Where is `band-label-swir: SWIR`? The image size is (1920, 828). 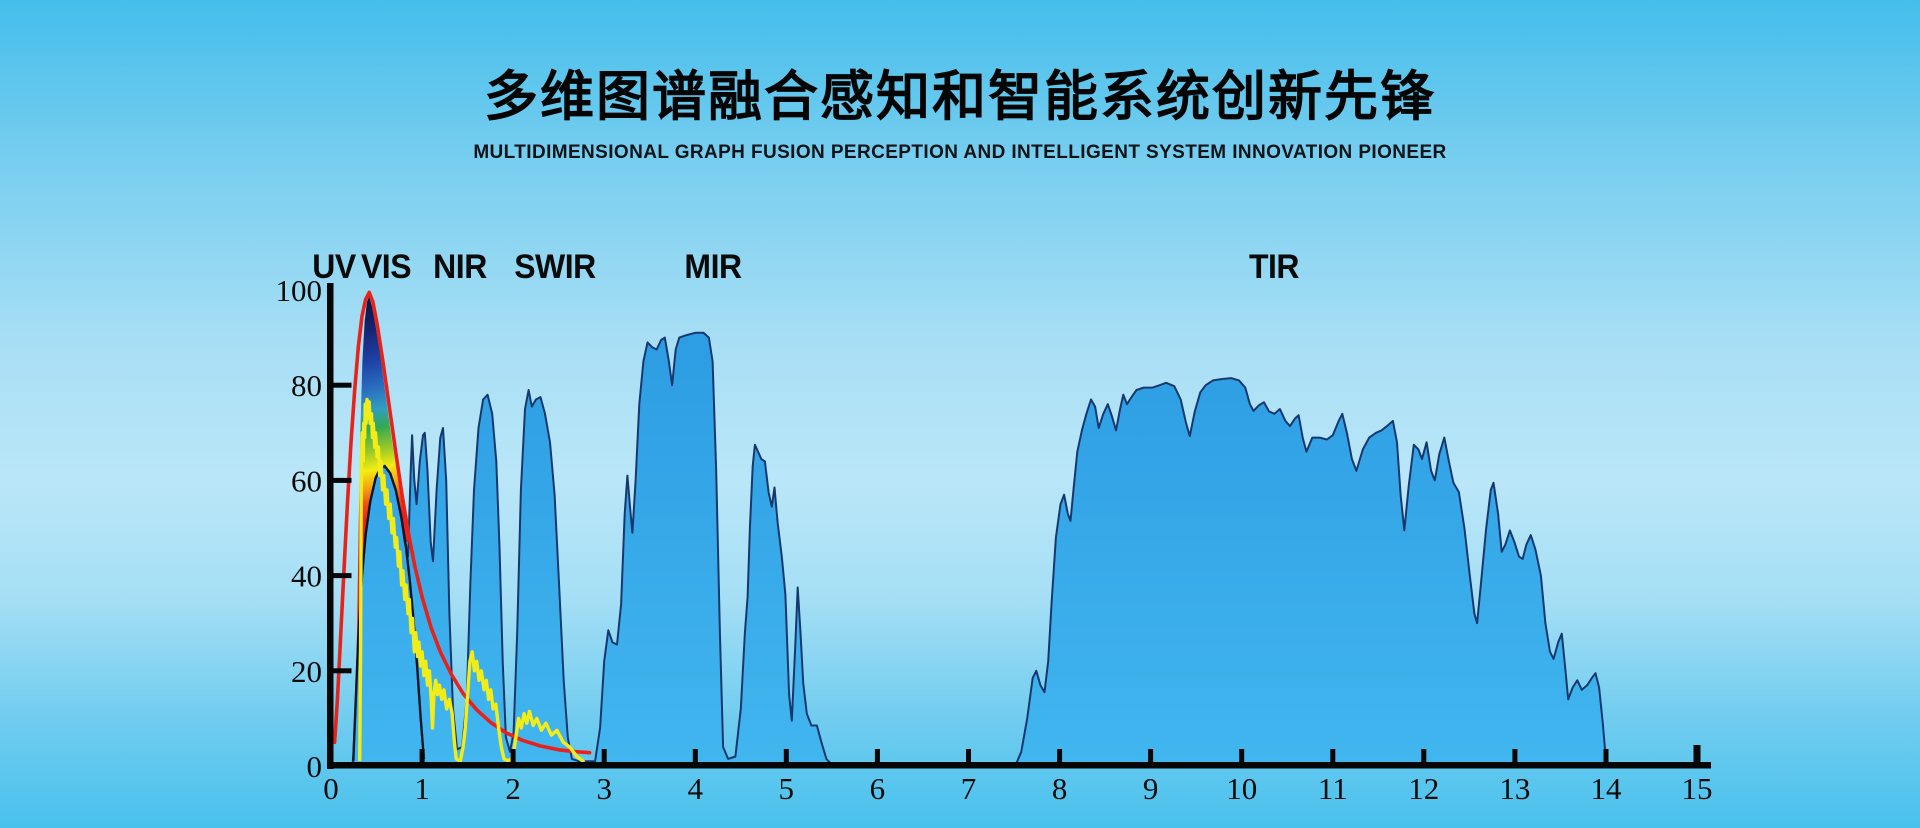 band-label-swir: SWIR is located at coordinates (555, 267).